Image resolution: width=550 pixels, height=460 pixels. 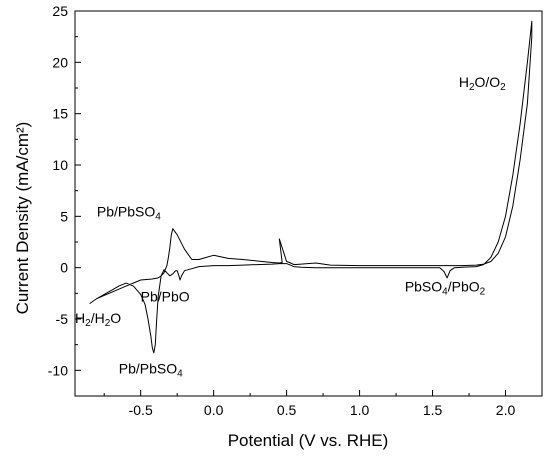 I want to click on annotation-main: Pb/PbO, so click(x=165, y=297).